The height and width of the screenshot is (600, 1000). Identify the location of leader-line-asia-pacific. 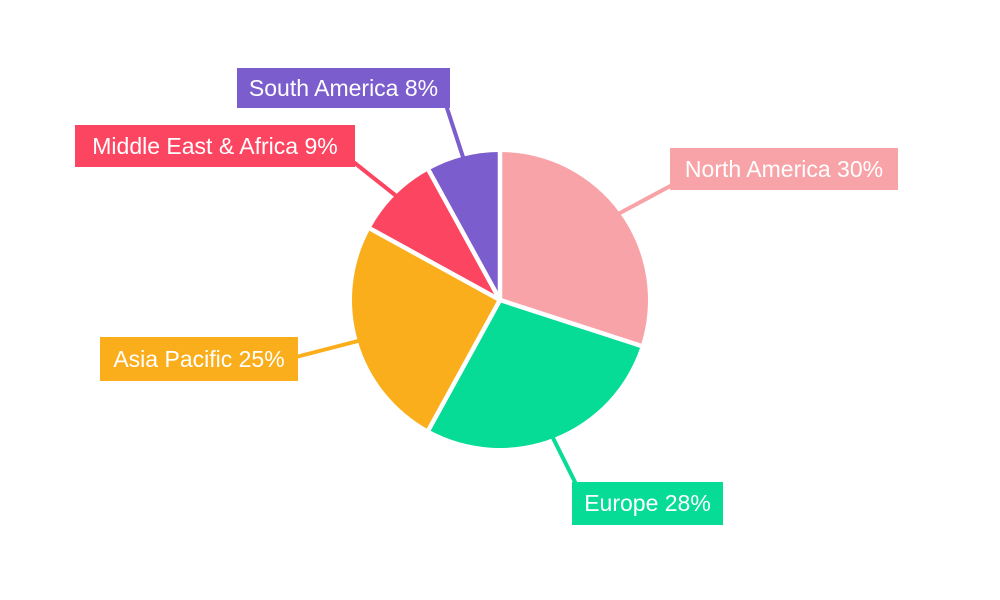
(327, 349).